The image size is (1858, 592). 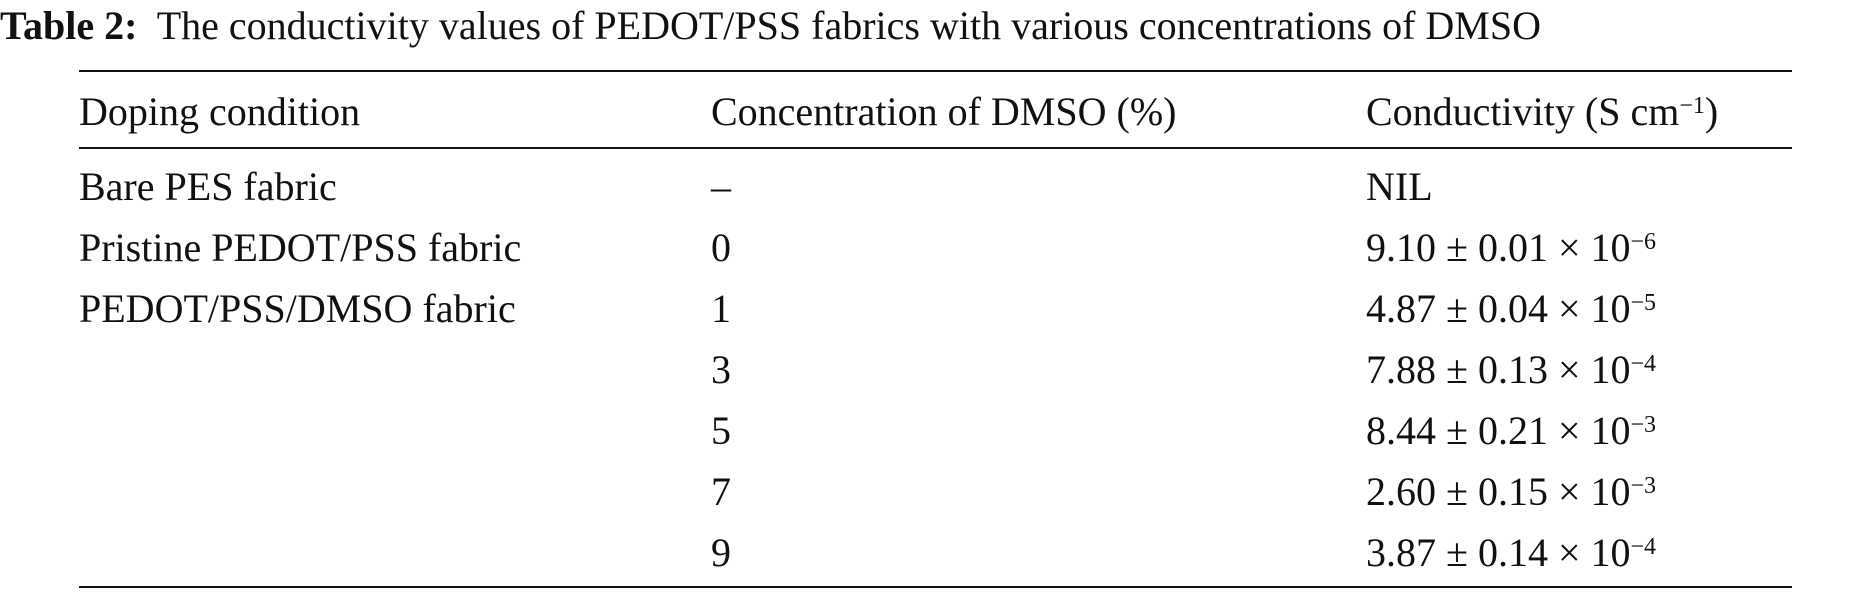 I want to click on concentration-cell: –, so click(x=721, y=187).